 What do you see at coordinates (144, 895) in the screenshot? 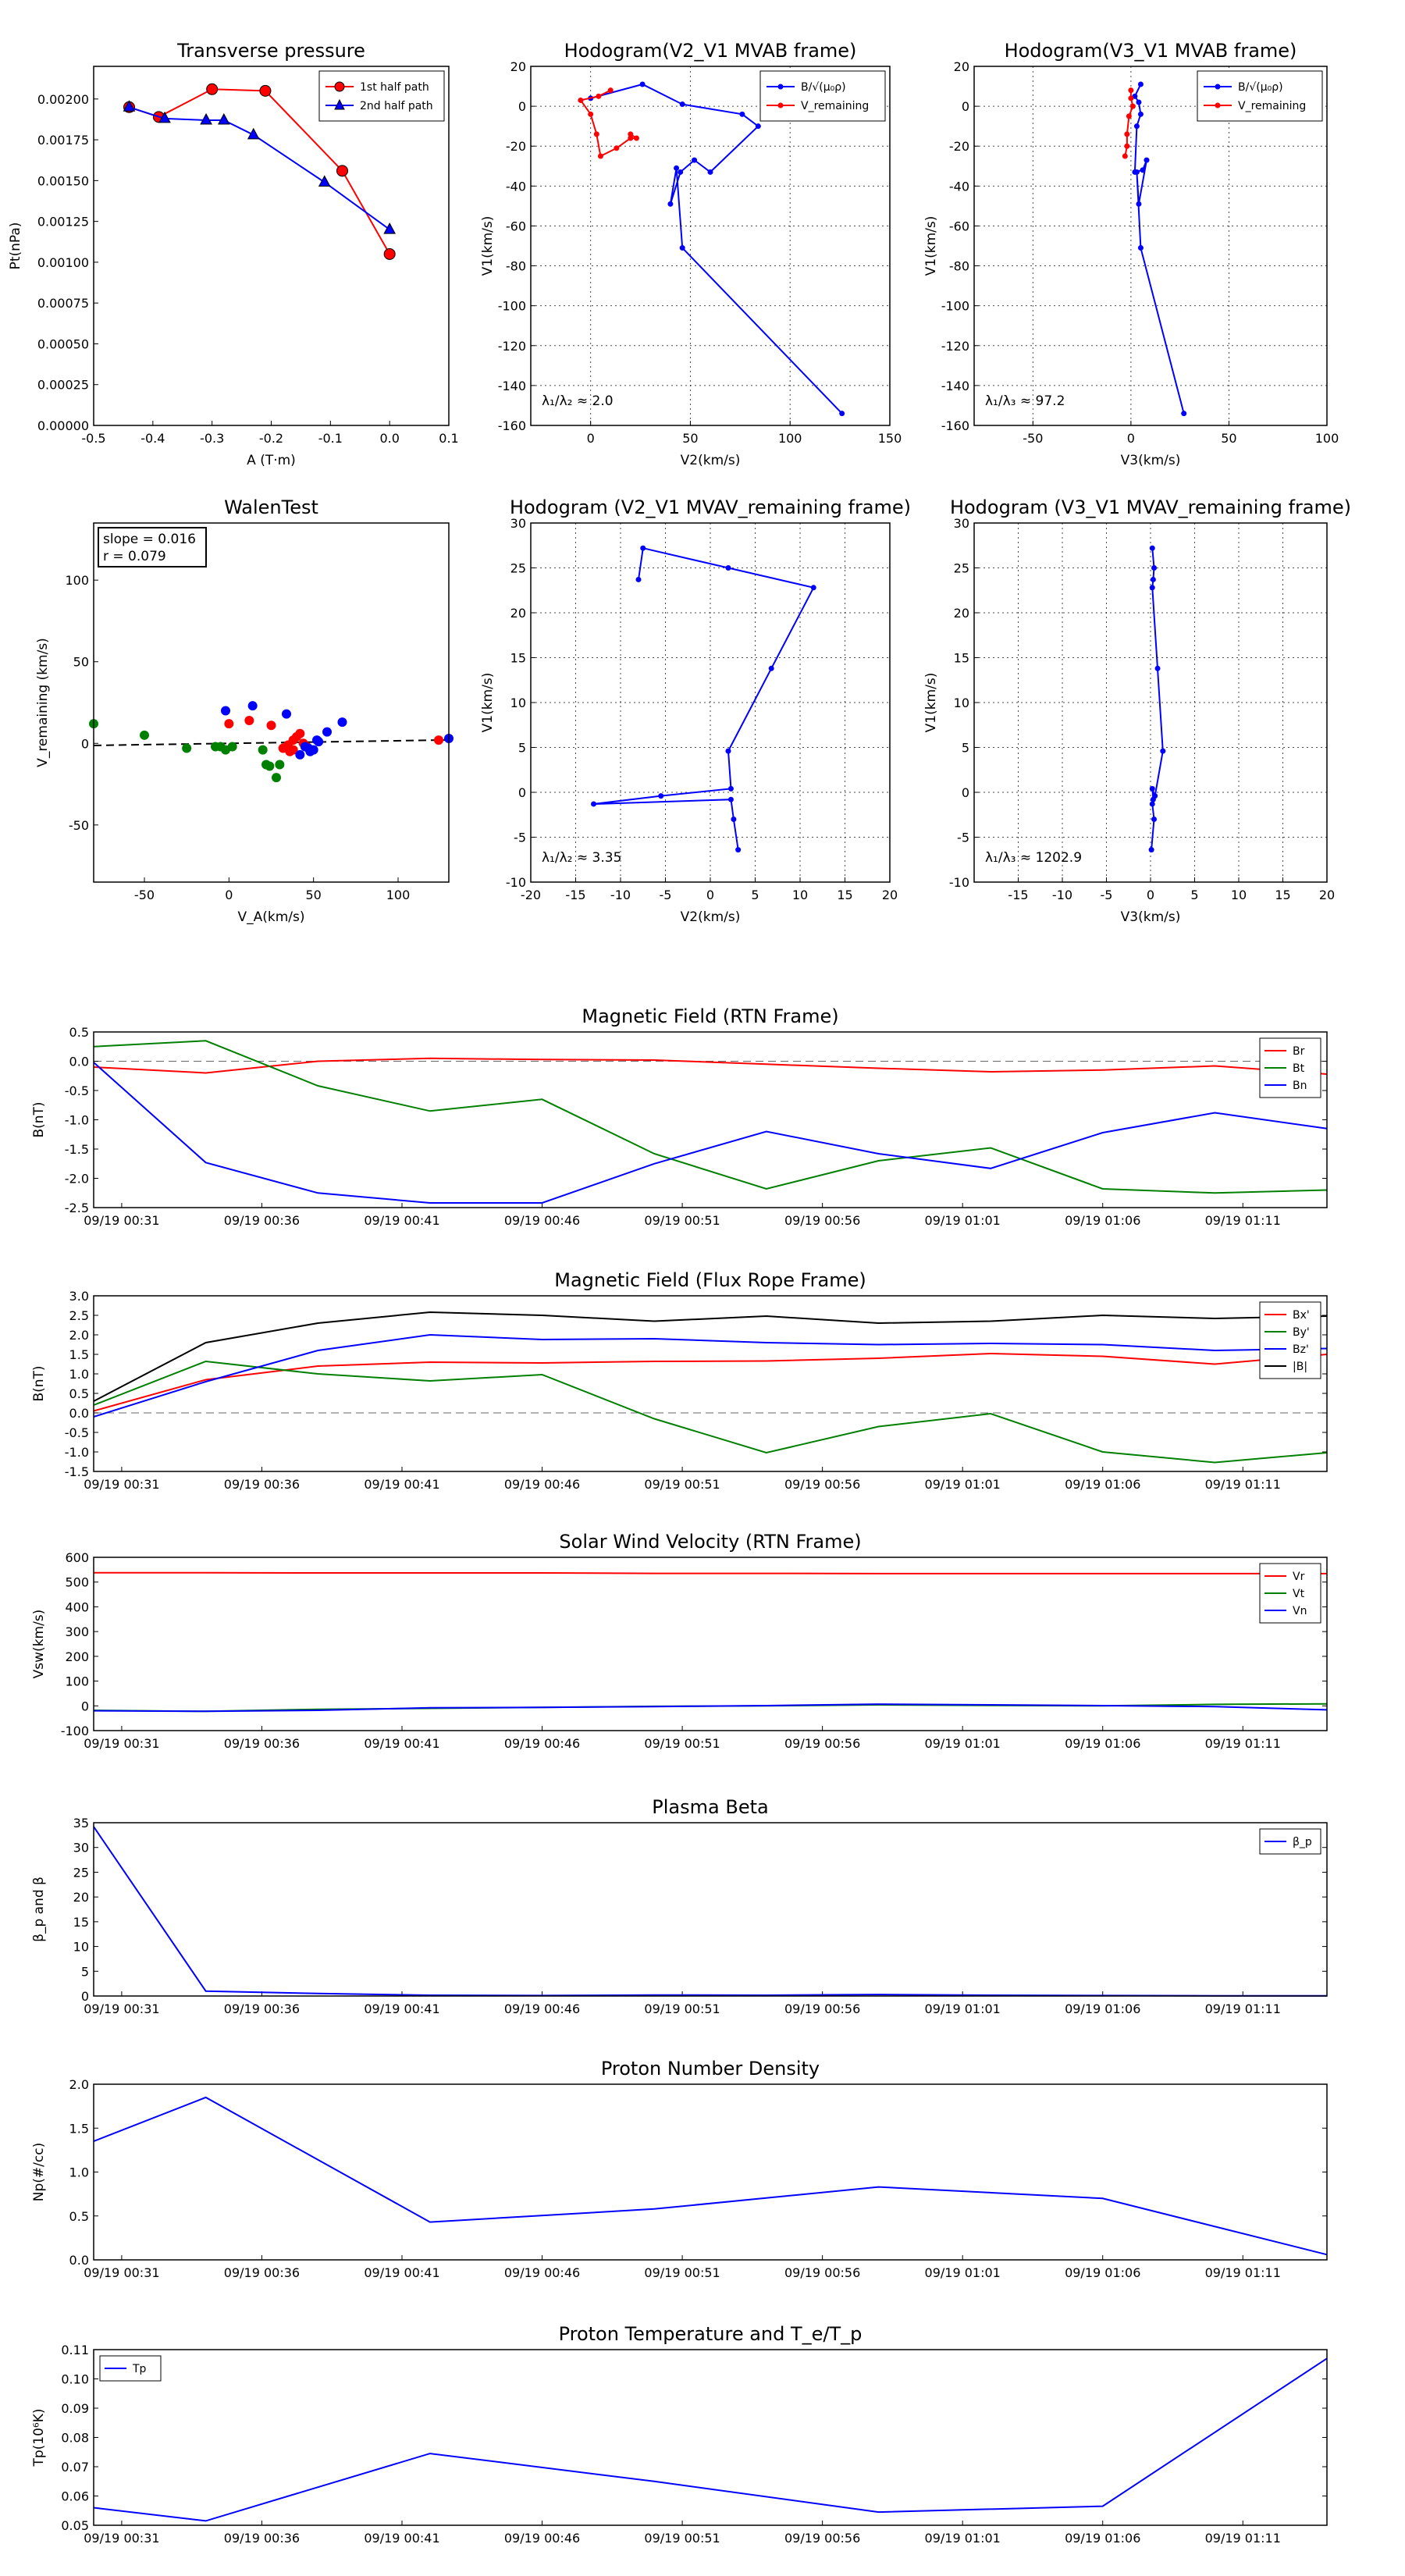
I see `x-tick-label: -50` at bounding box center [144, 895].